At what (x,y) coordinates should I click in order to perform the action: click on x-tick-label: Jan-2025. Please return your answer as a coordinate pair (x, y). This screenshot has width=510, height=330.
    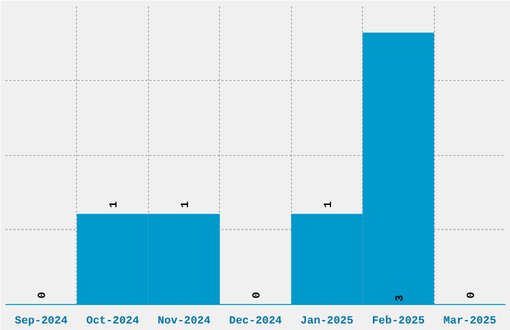
    Looking at the image, I should click on (327, 322).